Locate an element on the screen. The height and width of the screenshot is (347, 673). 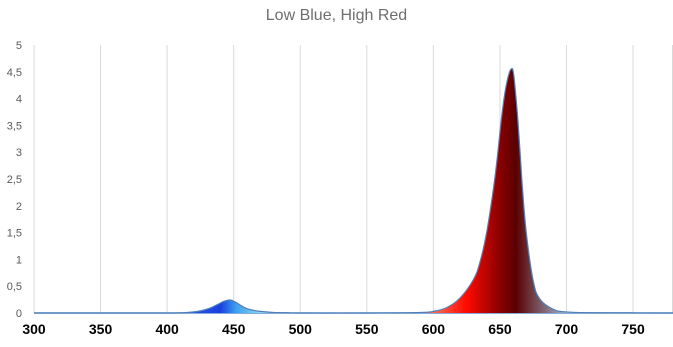
y-tick-label: 2,5 is located at coordinates (14, 180).